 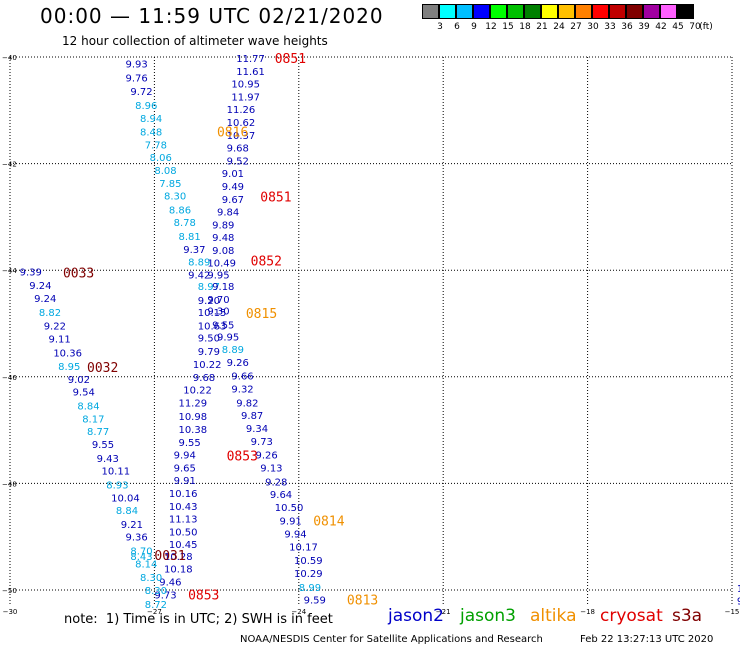 What do you see at coordinates (170, 582) in the screenshot?
I see `wave-height-value: 9.46` at bounding box center [170, 582].